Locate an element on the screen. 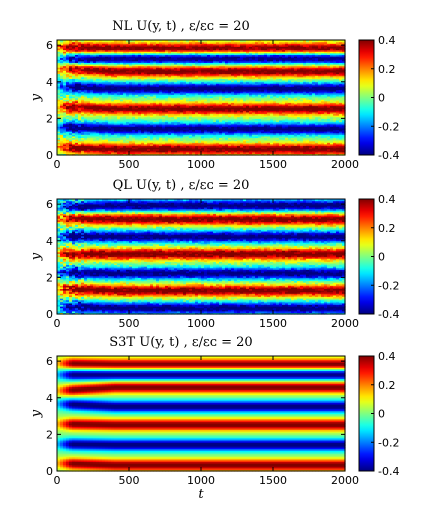 This screenshot has width=437, height=531. x-axis-label: t is located at coordinates (201, 494).